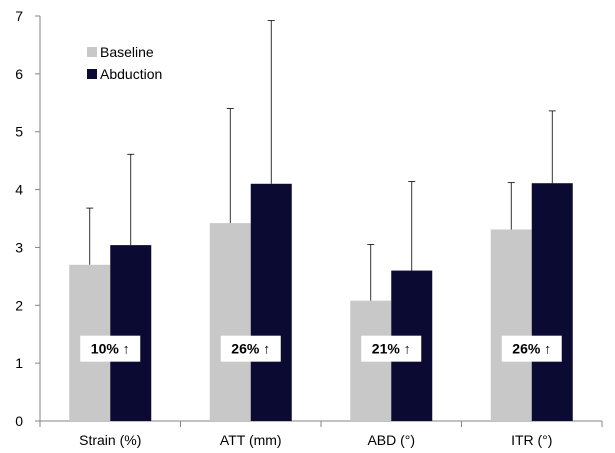  I want to click on legend-label-abduction: Abduction, so click(131, 74).